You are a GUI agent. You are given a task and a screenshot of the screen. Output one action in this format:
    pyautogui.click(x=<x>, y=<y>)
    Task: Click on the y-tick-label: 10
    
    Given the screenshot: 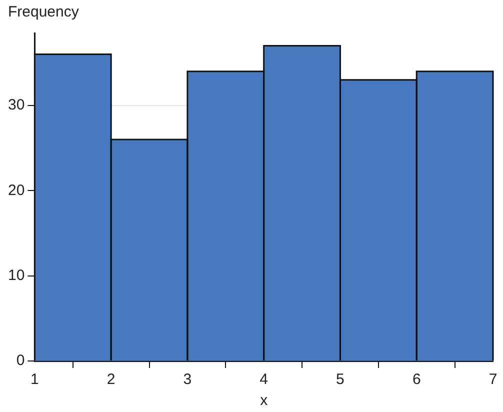 What is the action you would take?
    pyautogui.click(x=16, y=275)
    